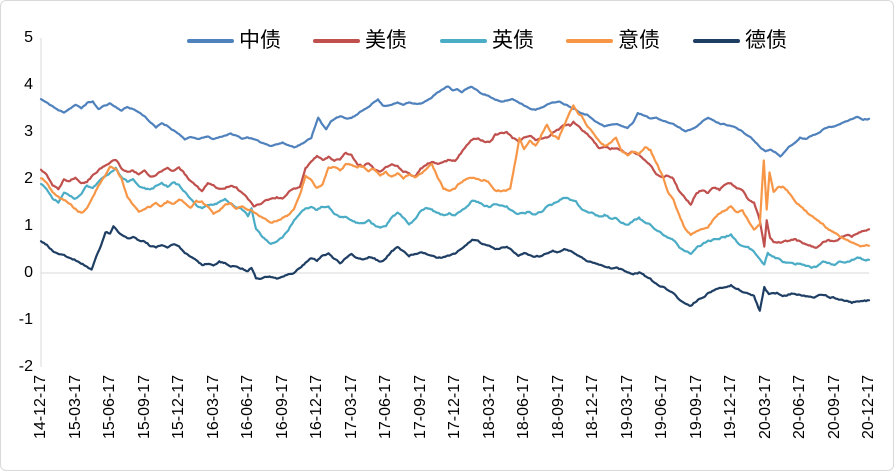 This screenshot has width=894, height=471. What do you see at coordinates (28, 272) in the screenshot?
I see `y-tick-label: 0` at bounding box center [28, 272].